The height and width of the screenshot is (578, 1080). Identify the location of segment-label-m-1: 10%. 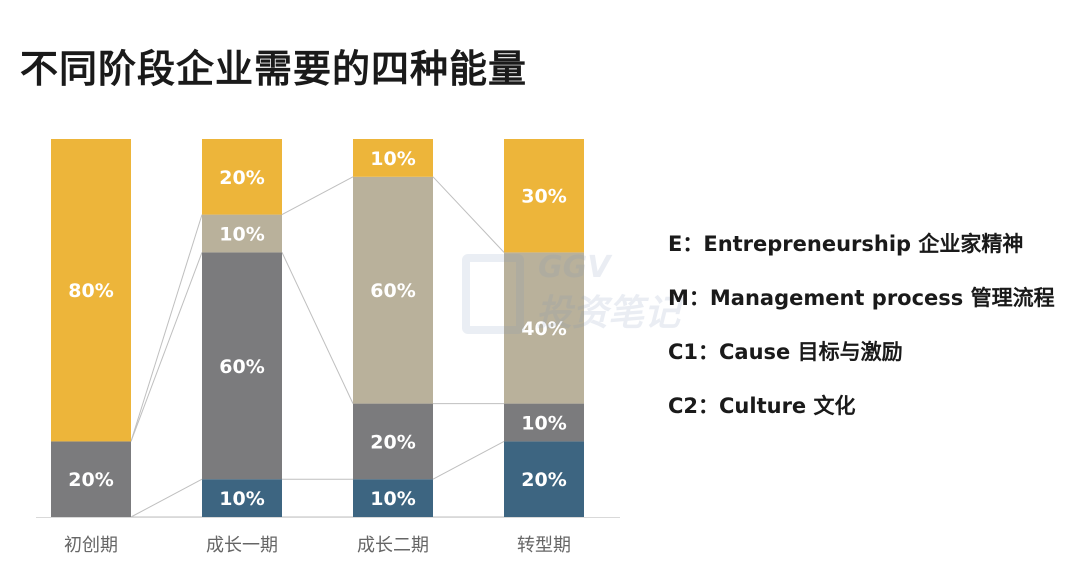
(241, 235).